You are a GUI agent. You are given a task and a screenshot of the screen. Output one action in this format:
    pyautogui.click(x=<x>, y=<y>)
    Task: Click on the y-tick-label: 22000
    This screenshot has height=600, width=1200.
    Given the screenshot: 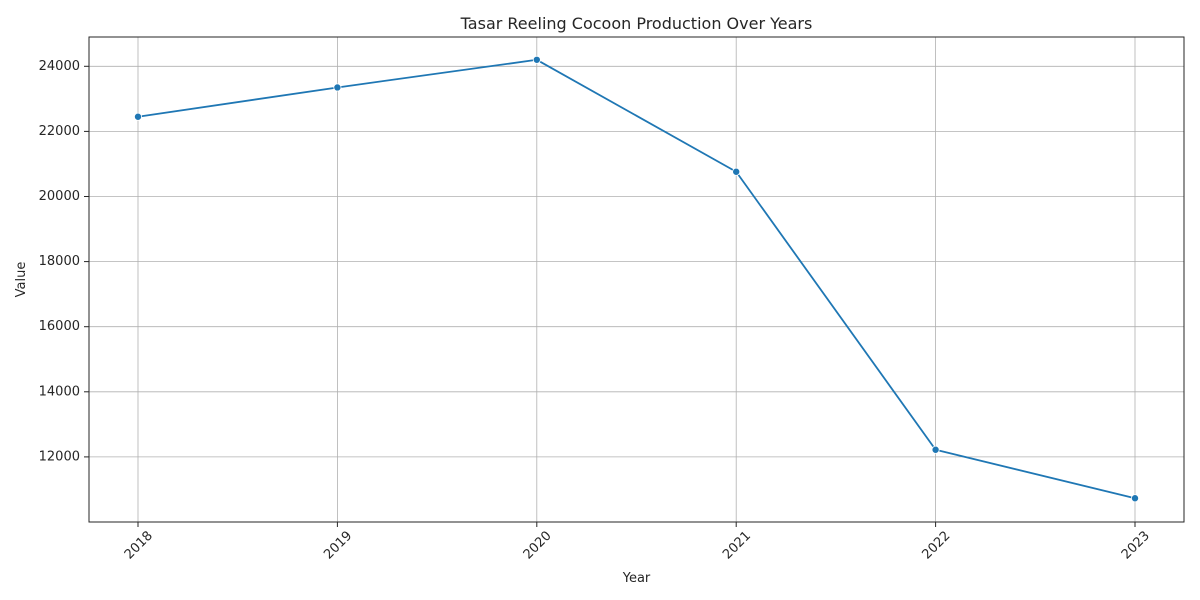 What is the action you would take?
    pyautogui.click(x=59, y=131)
    